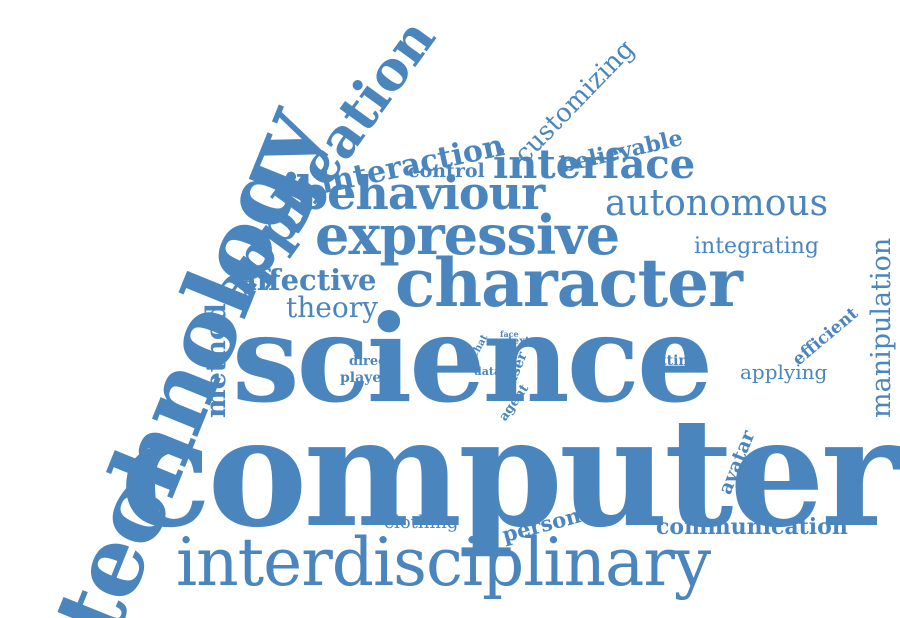 This screenshot has height=618, width=900. I want to click on word-theory: theory, so click(332, 307).